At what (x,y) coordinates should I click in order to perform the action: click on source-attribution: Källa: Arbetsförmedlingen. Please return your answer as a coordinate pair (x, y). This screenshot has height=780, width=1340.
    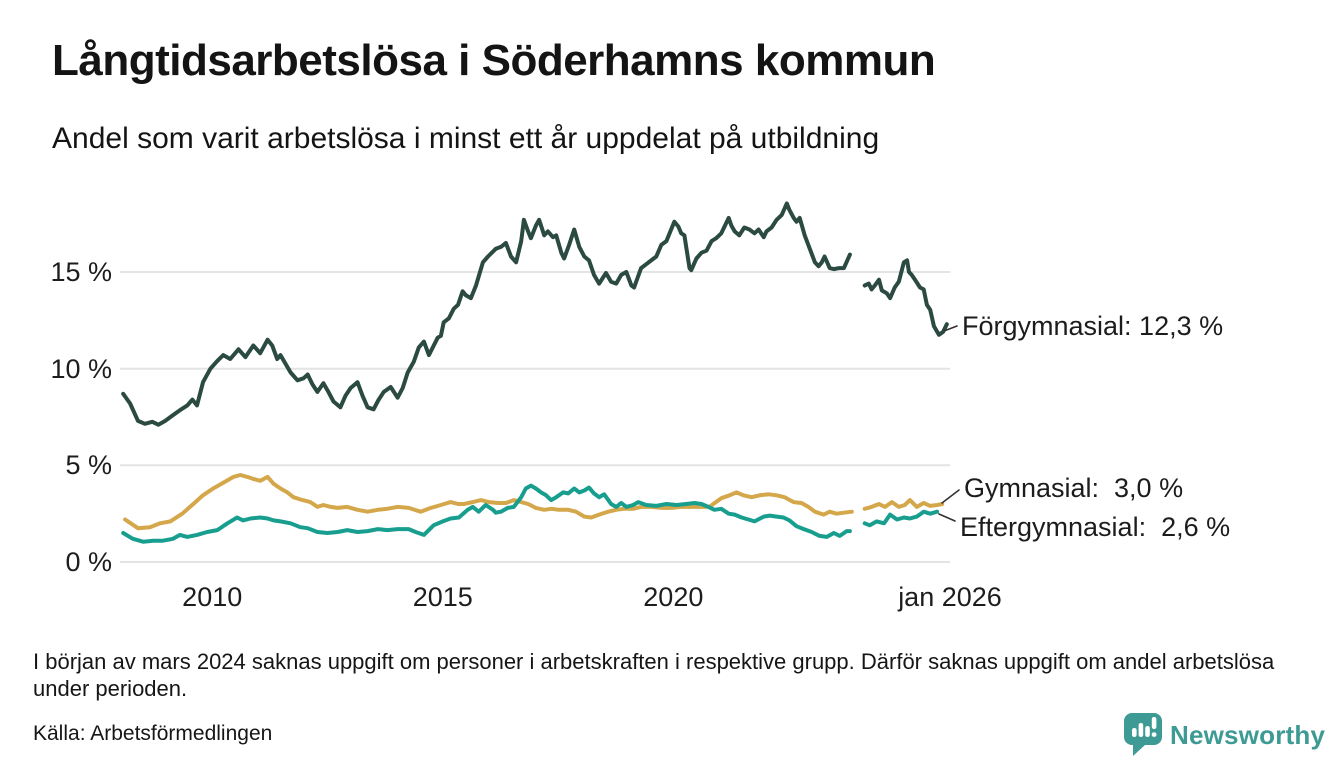
    Looking at the image, I should click on (153, 733).